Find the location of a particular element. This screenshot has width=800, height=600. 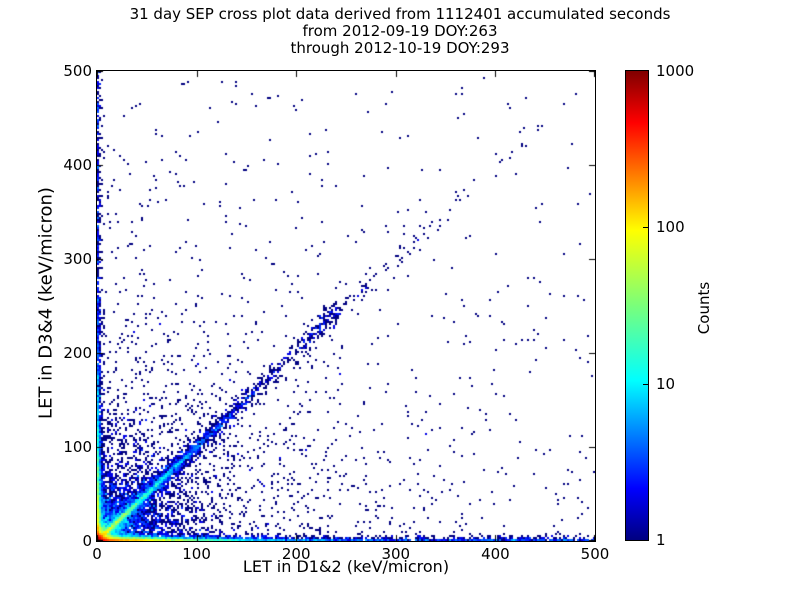

y-tick-label: 400 is located at coordinates (77, 165).